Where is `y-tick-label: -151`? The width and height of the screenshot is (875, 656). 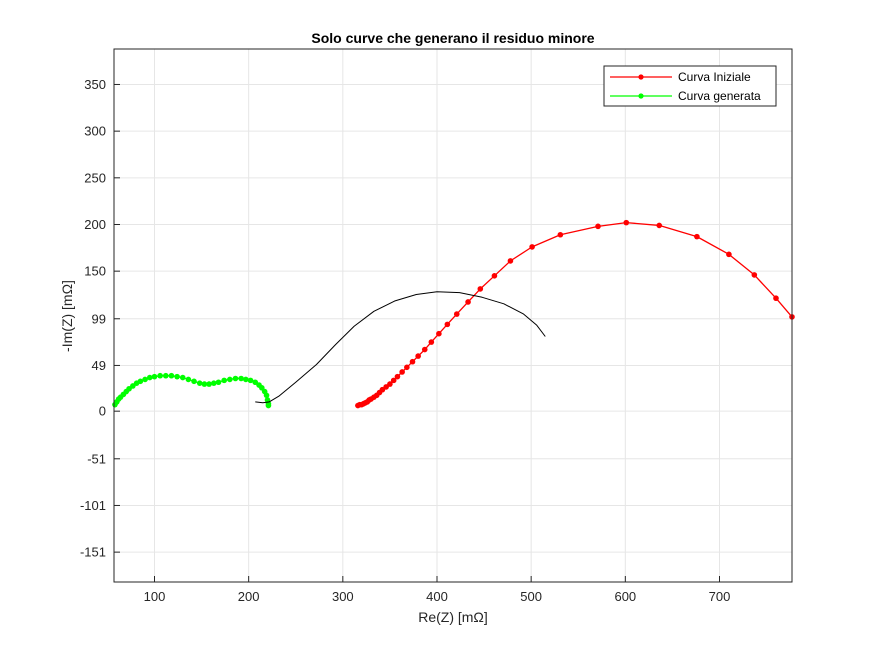 y-tick-label: -151 is located at coordinates (93, 552).